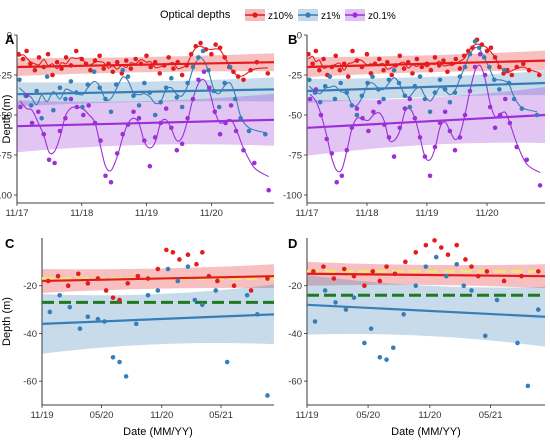 Image resolution: width=550 pixels, height=440 pixels. What do you see at coordinates (16, 213) in the screenshot?
I see `x-tick-label: 11/17` at bounding box center [16, 213].